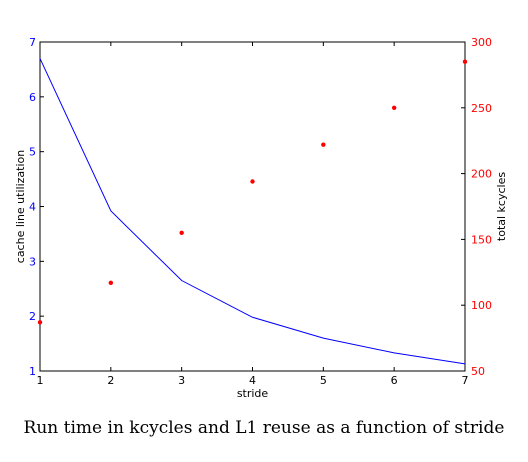 The image size is (528, 462). I want to click on y-right-tick-label: 100, so click(481, 305).